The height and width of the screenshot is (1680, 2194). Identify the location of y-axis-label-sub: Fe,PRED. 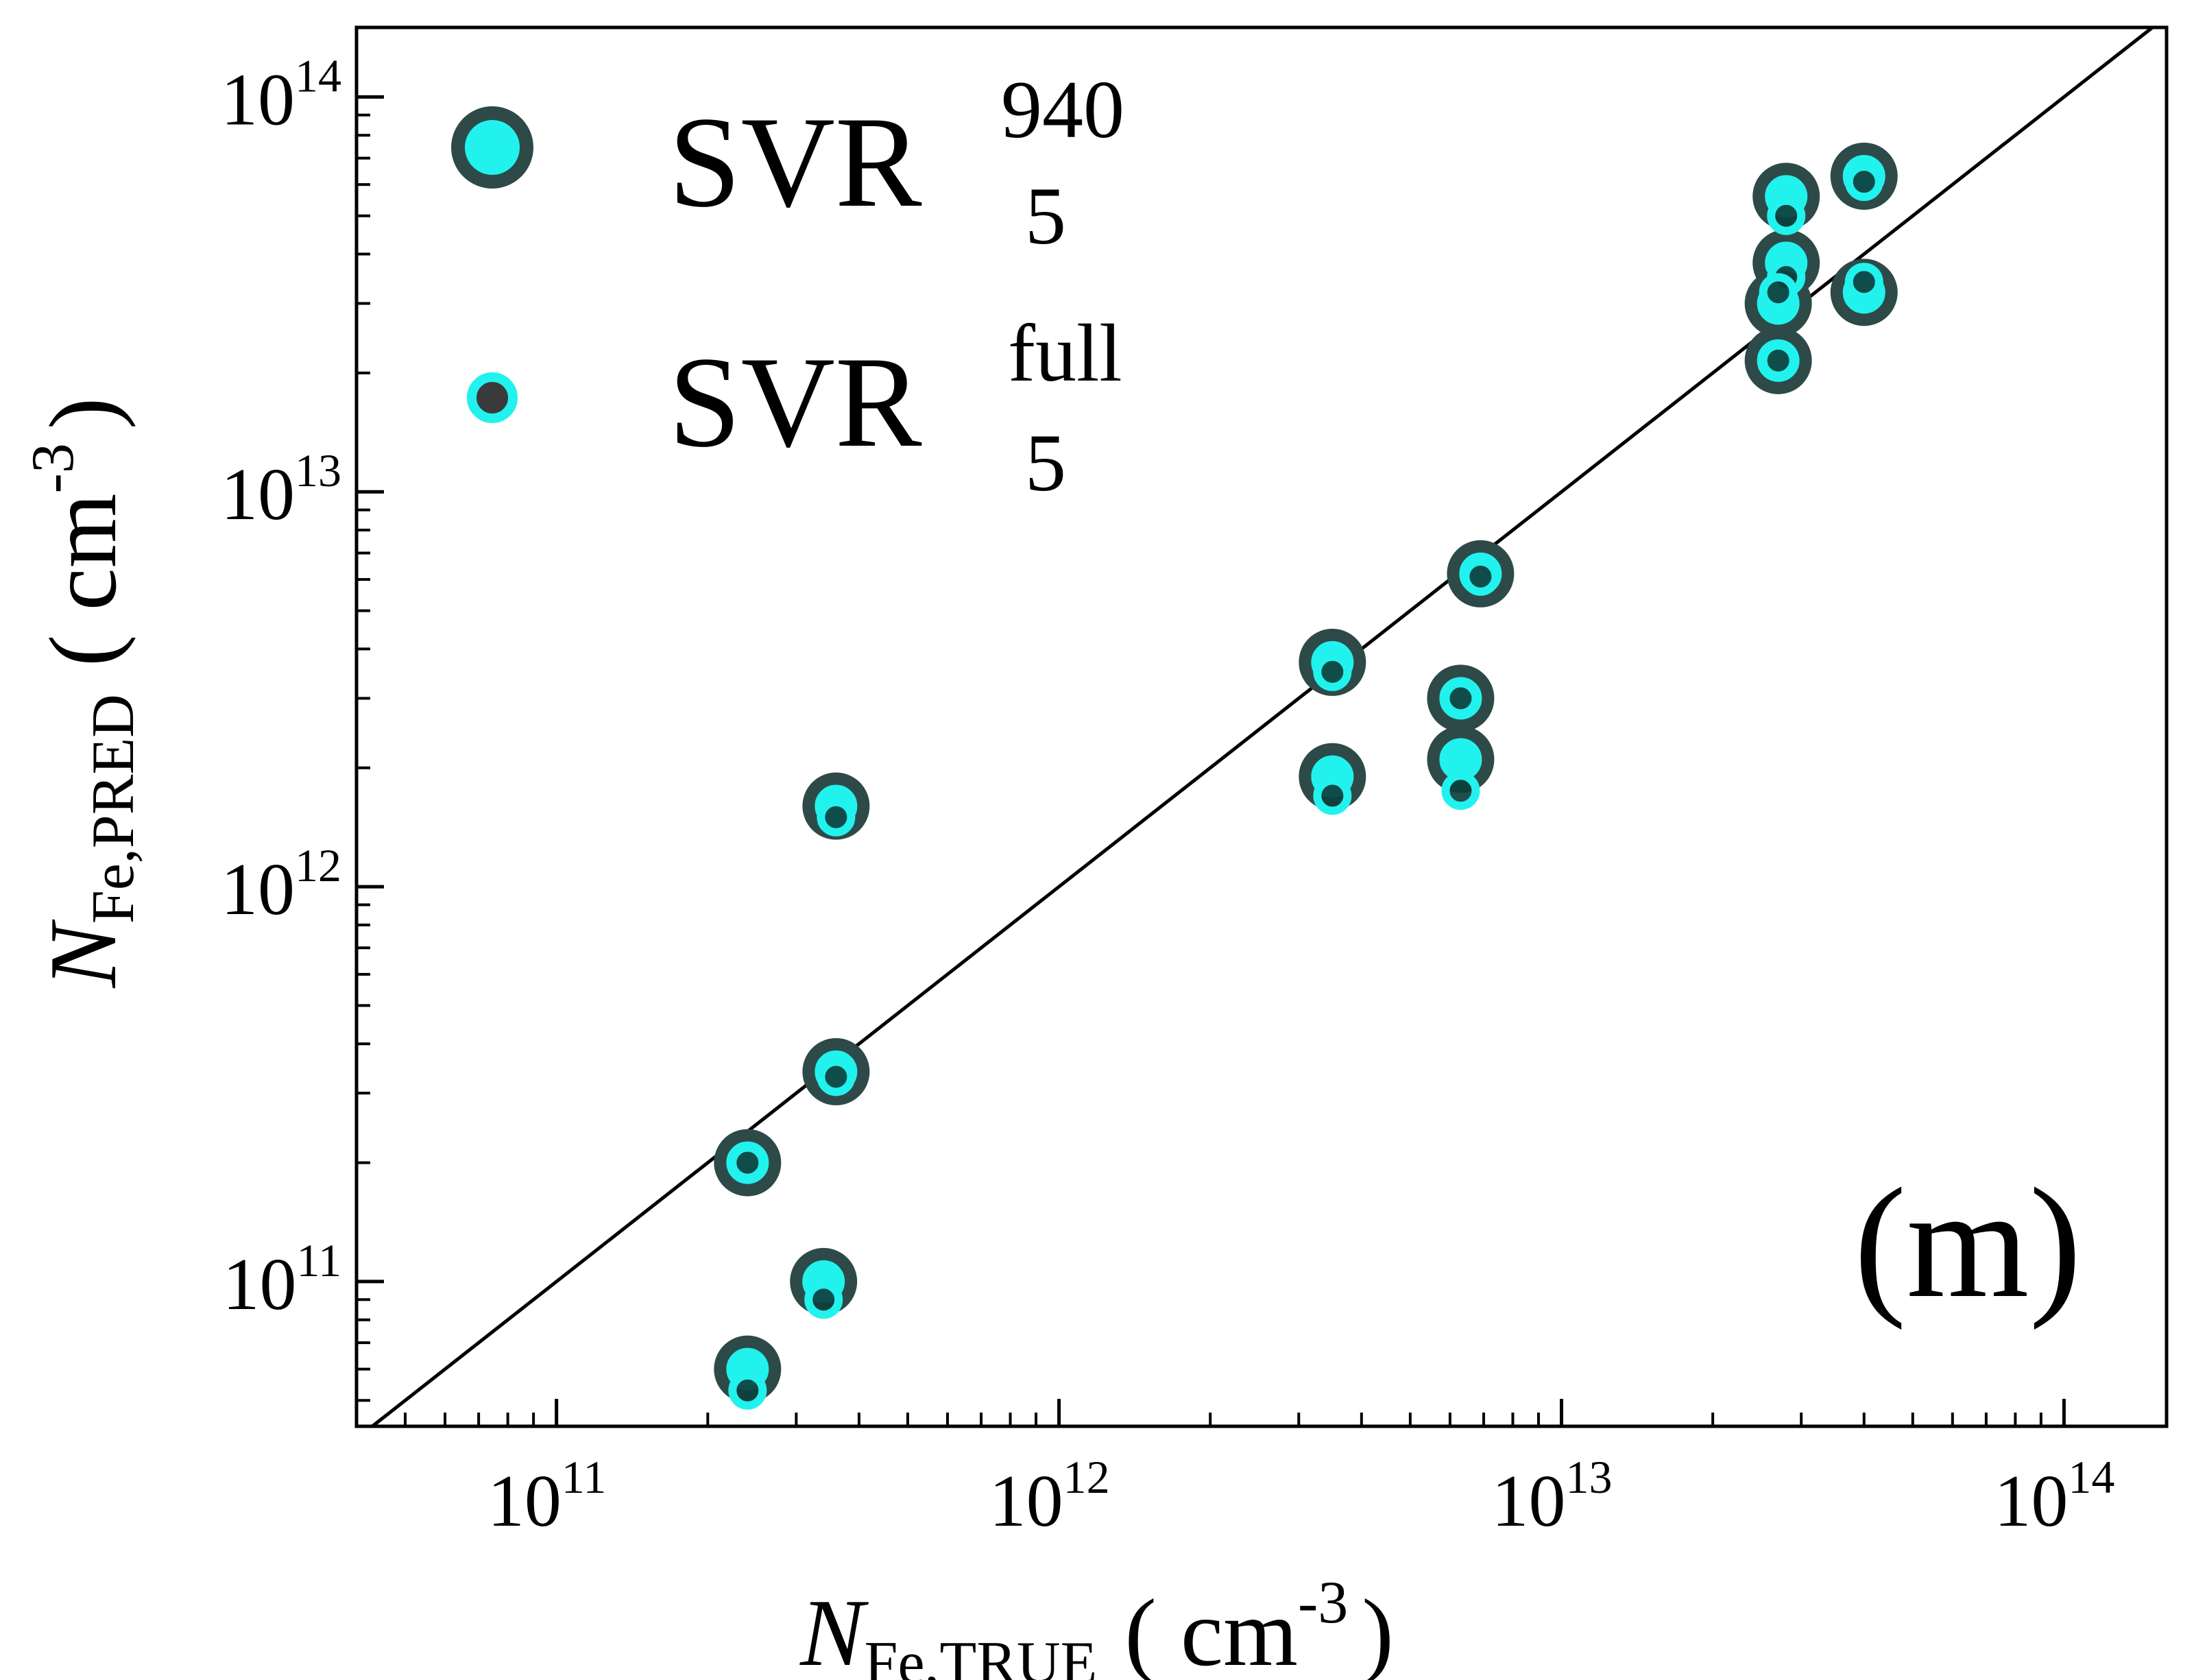
(113, 809).